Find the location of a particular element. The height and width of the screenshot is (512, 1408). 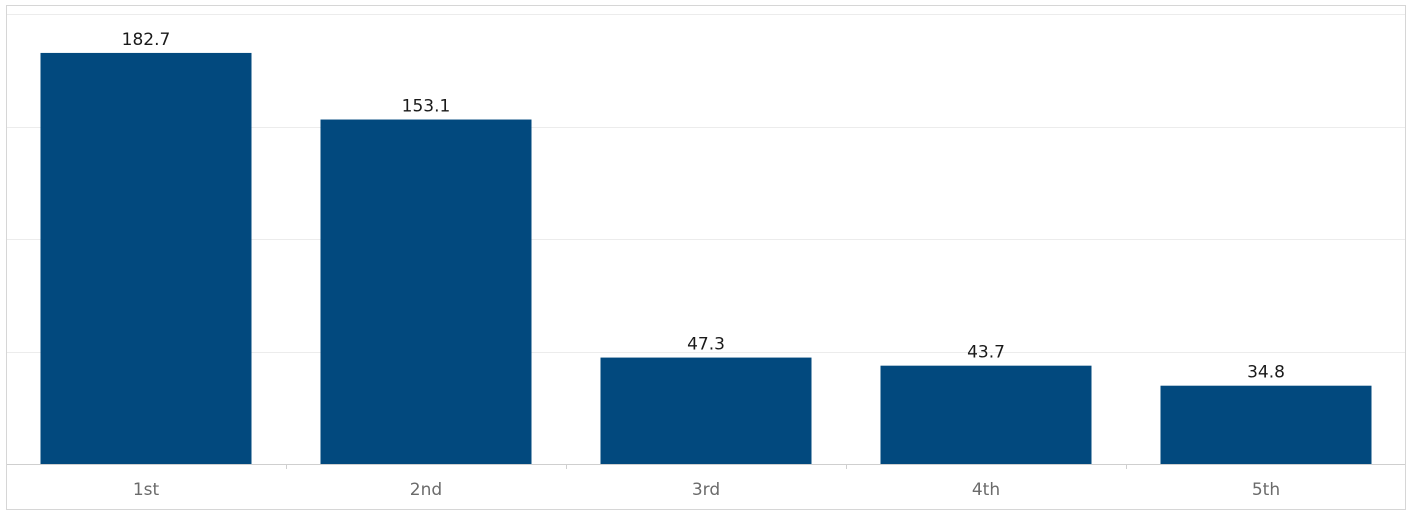

category-labels: 1st 2nd 3rd 4th 5th is located at coordinates (706, 490).